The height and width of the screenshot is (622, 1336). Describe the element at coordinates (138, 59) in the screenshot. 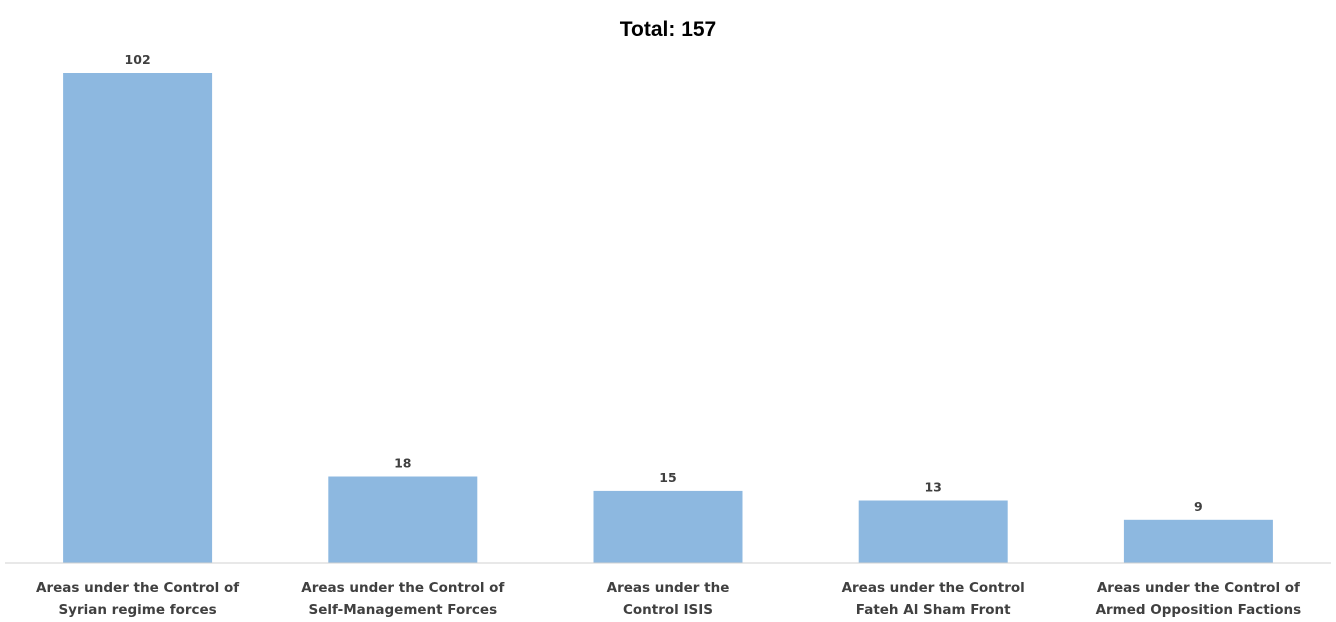

I see `value-label-1: 102` at that location.